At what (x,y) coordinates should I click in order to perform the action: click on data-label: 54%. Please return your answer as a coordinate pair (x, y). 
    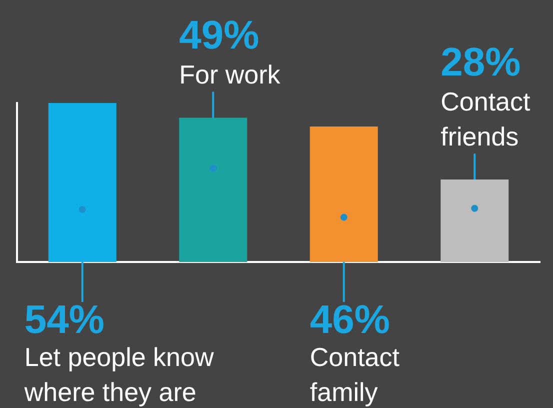
    Looking at the image, I should click on (64, 320).